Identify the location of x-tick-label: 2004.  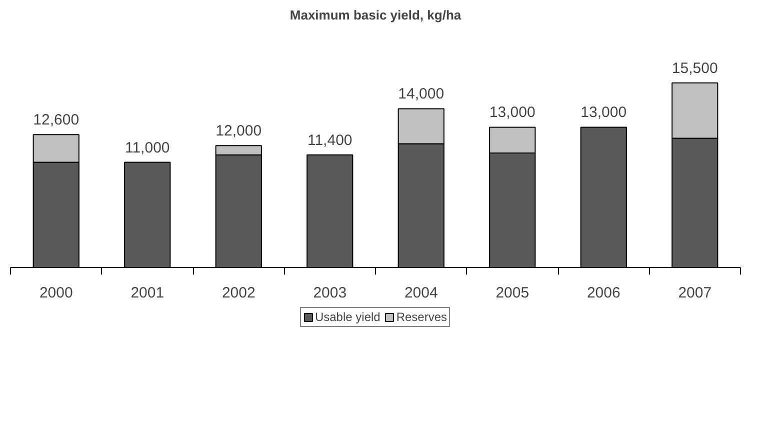
(421, 293).